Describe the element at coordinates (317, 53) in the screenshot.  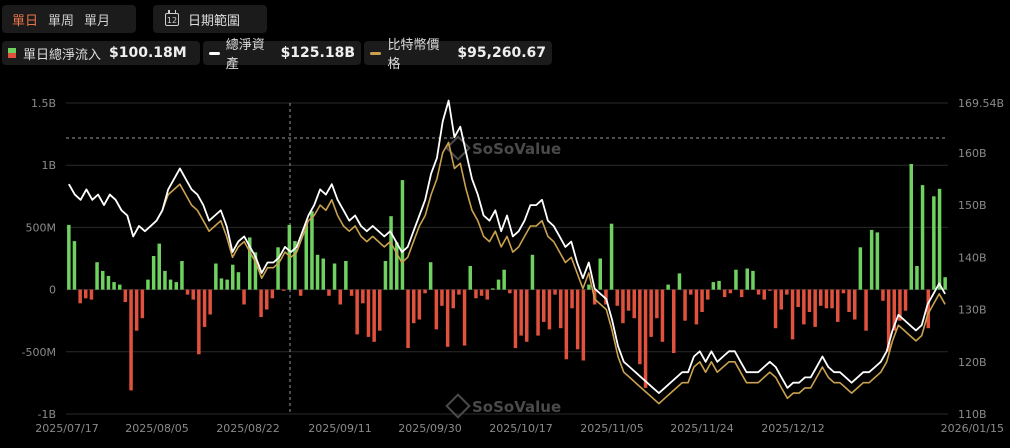
I see `legend-value-total-assets: $125.18B` at that location.